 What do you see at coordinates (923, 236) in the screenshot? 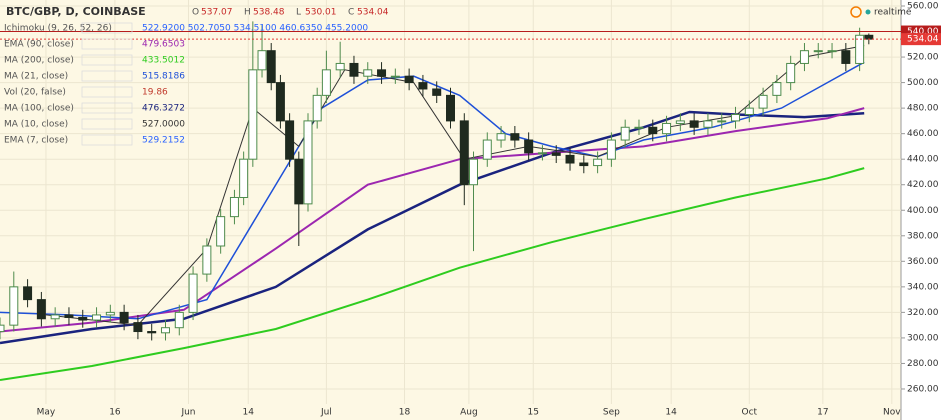
I see `y-tick-label: 380.00` at bounding box center [923, 236].